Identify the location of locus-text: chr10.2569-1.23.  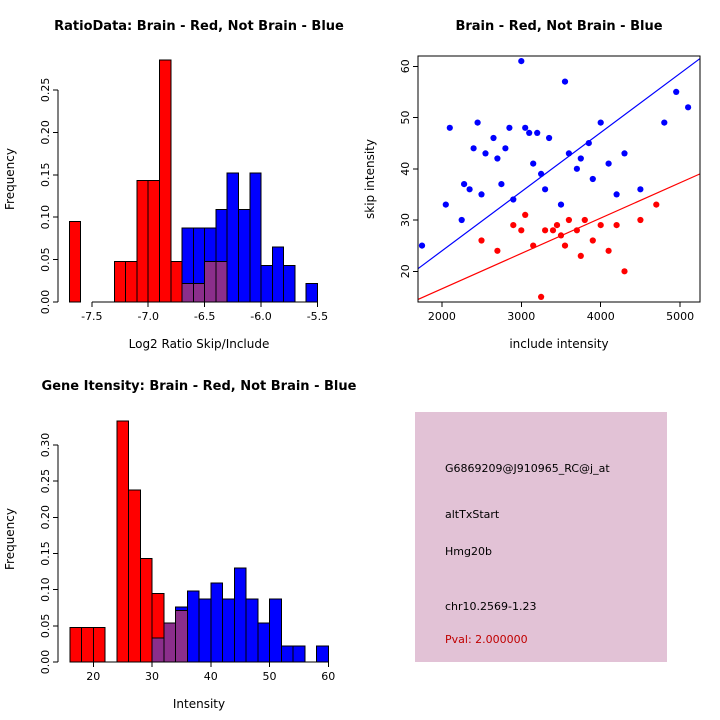
(491, 606).